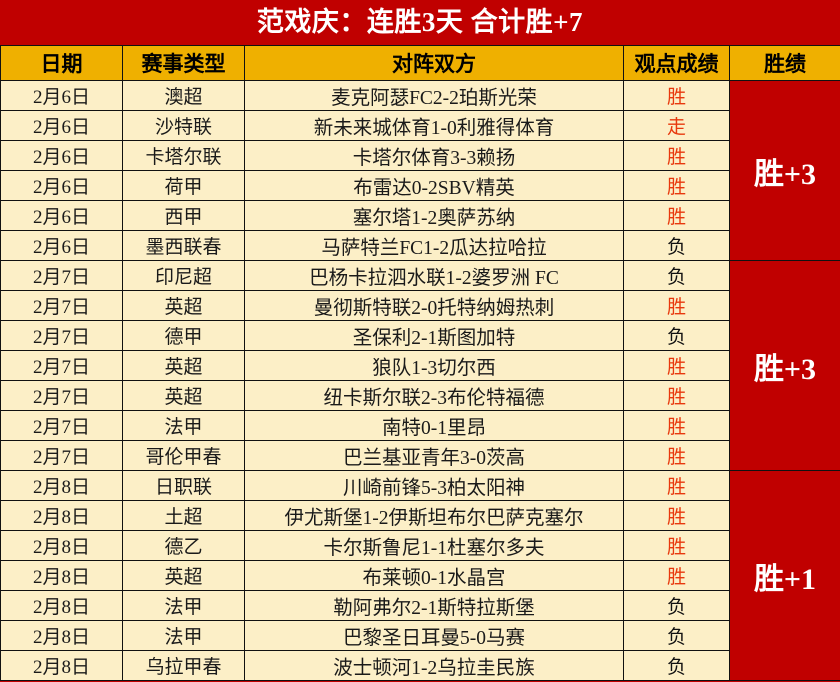 The height and width of the screenshot is (682, 840). I want to click on cell-match: 伊尤斯堡1-2伊斯坦布尔巴萨克塞尔, so click(434, 515).